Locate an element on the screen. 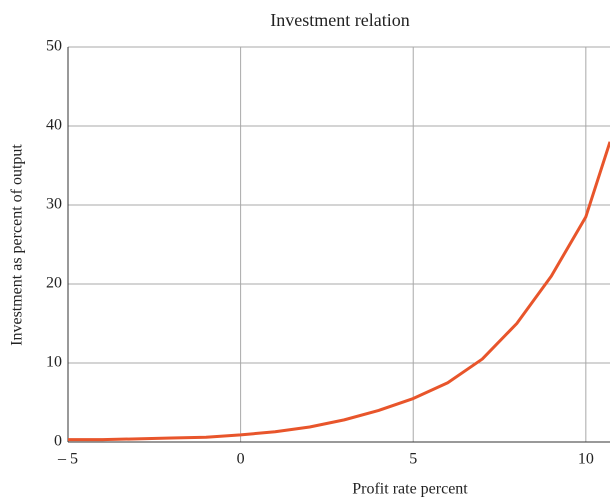  chart-title: Investment relation is located at coordinates (339, 20).